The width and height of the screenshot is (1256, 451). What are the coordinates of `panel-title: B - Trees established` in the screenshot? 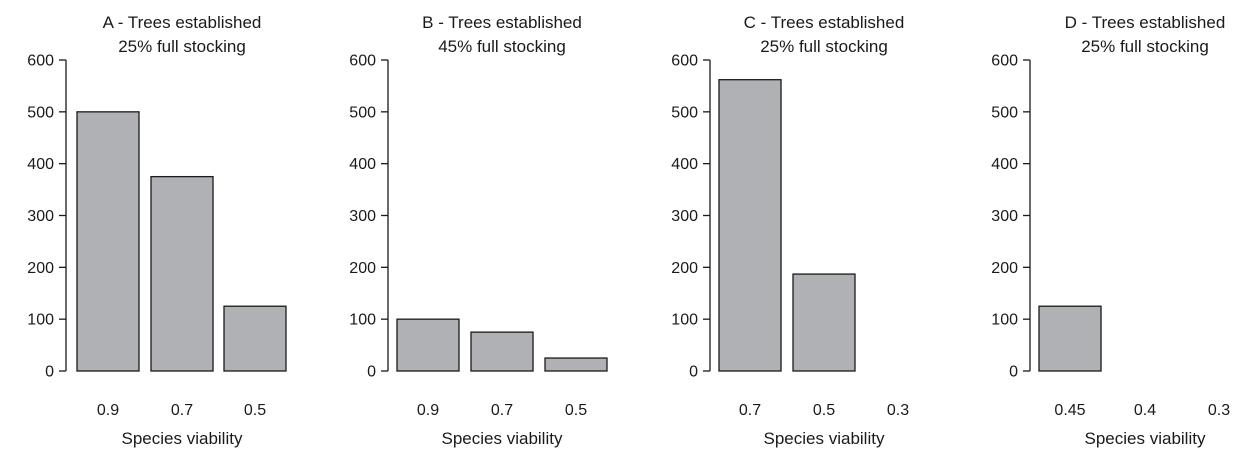 It's located at (502, 22).